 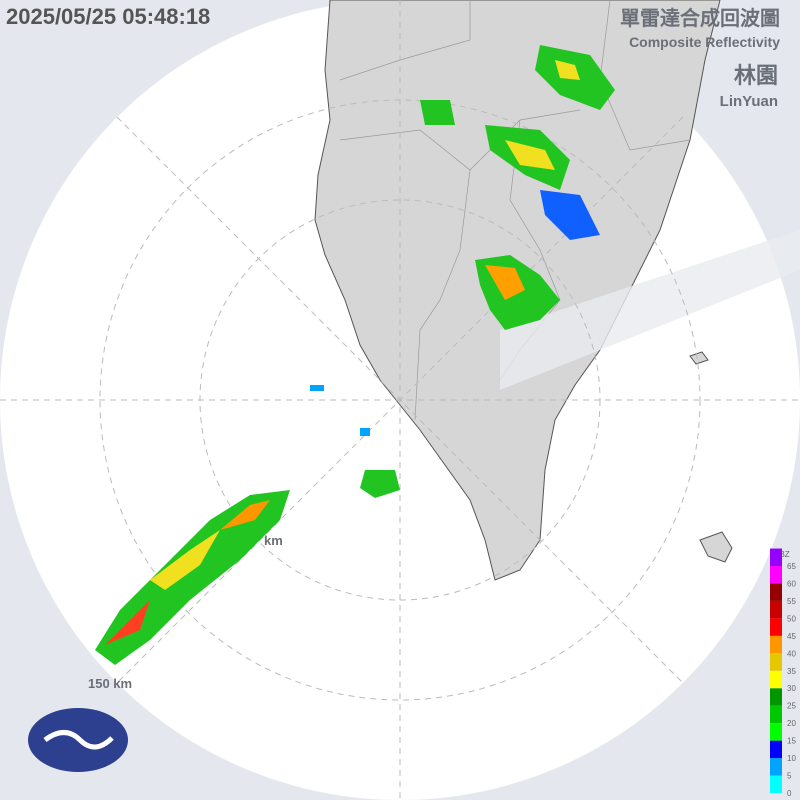 What do you see at coordinates (791, 706) in the screenshot?
I see `legend-tick-label: 25` at bounding box center [791, 706].